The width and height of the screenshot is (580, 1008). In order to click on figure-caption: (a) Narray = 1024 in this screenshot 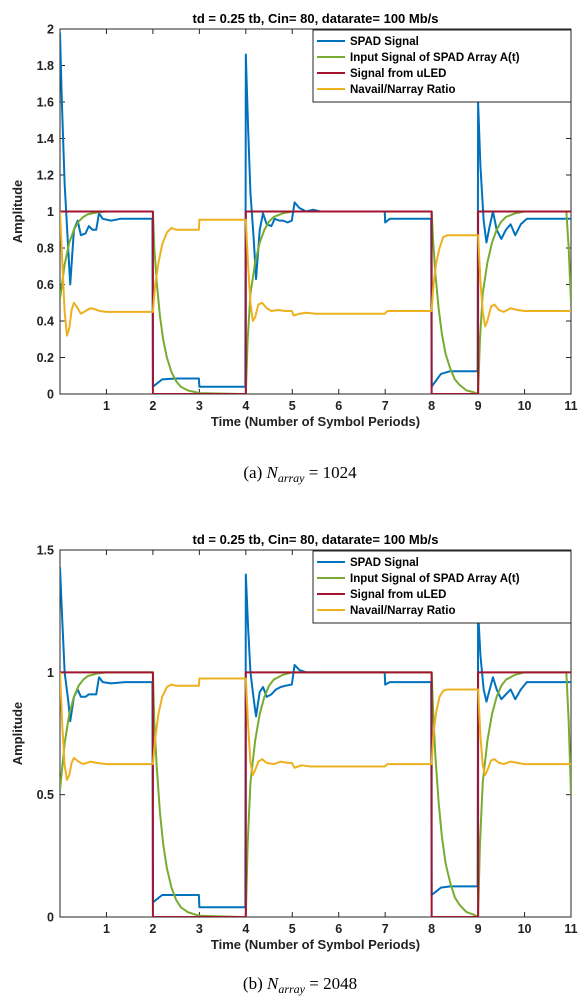, I will do `click(300, 474)`.